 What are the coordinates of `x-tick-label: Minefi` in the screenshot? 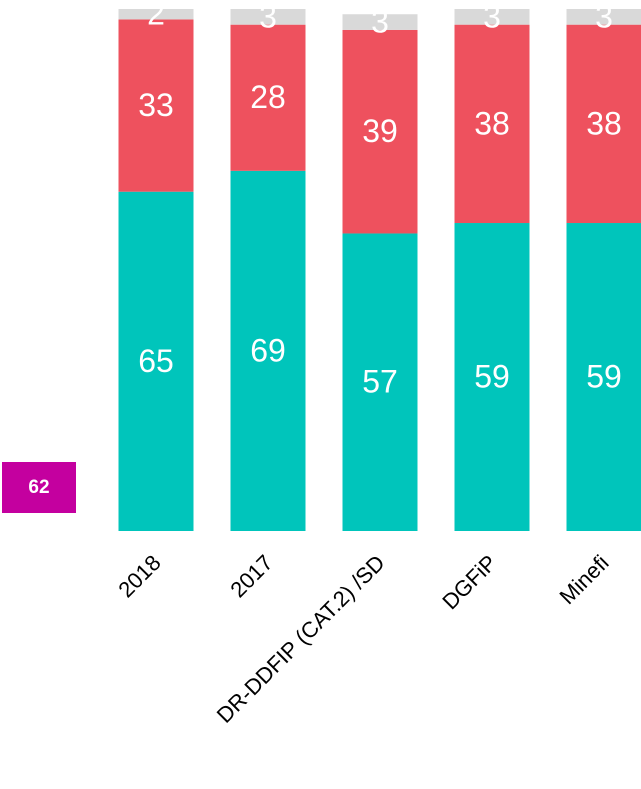 It's located at (583, 579).